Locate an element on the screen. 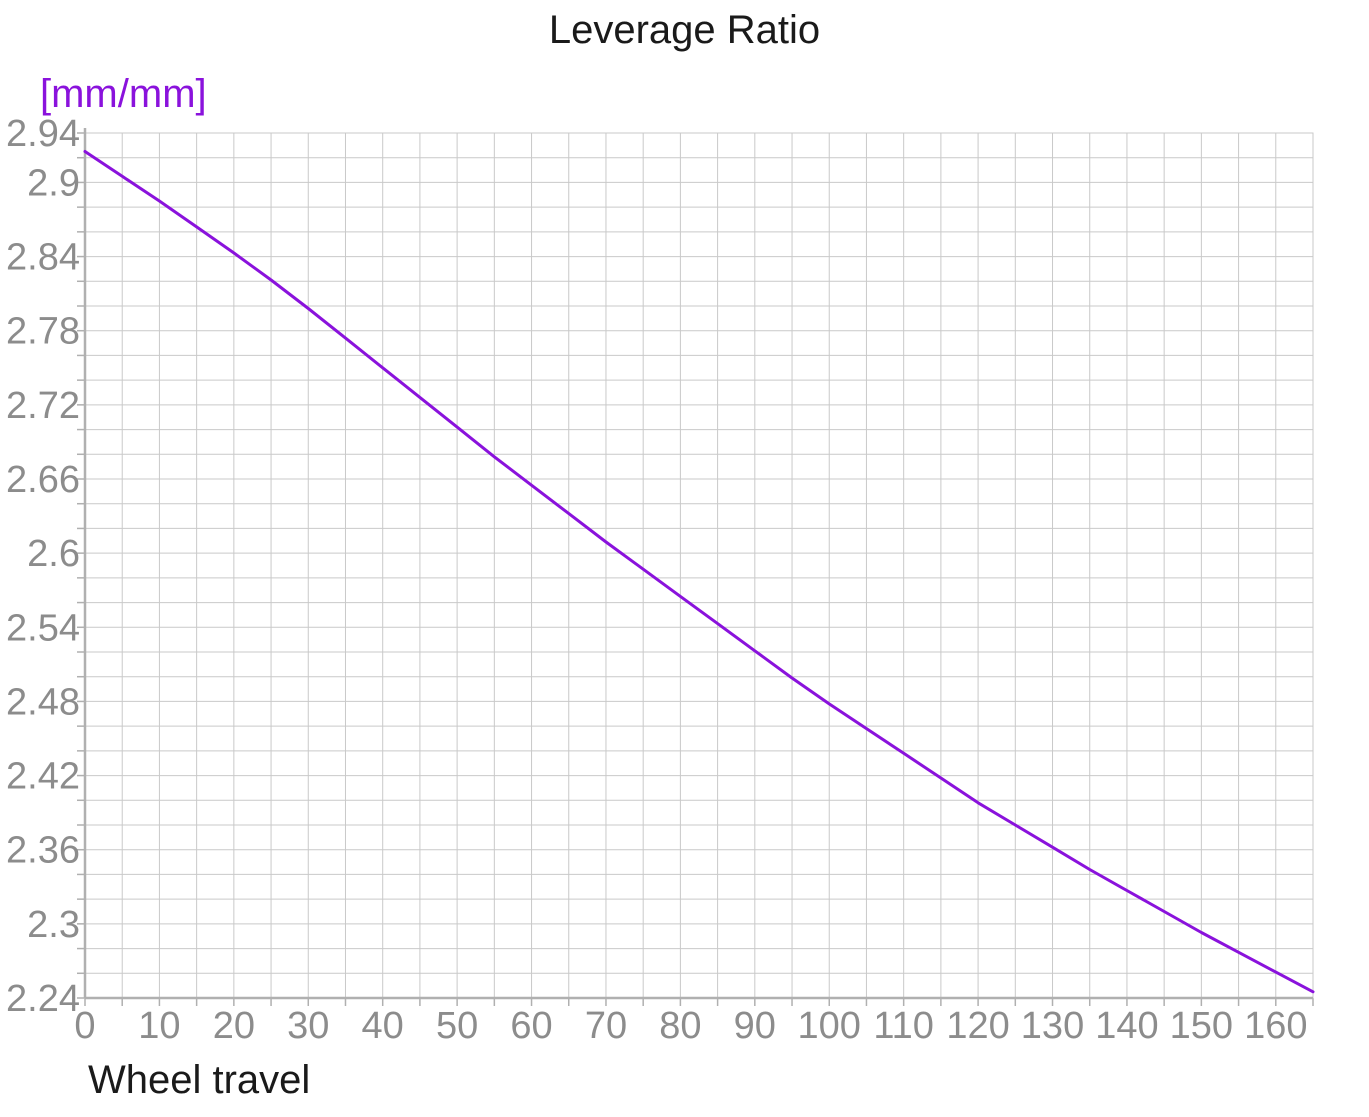 This screenshot has height=1117, width=1369. y-tick-label: 2.48 is located at coordinates (43, 702).